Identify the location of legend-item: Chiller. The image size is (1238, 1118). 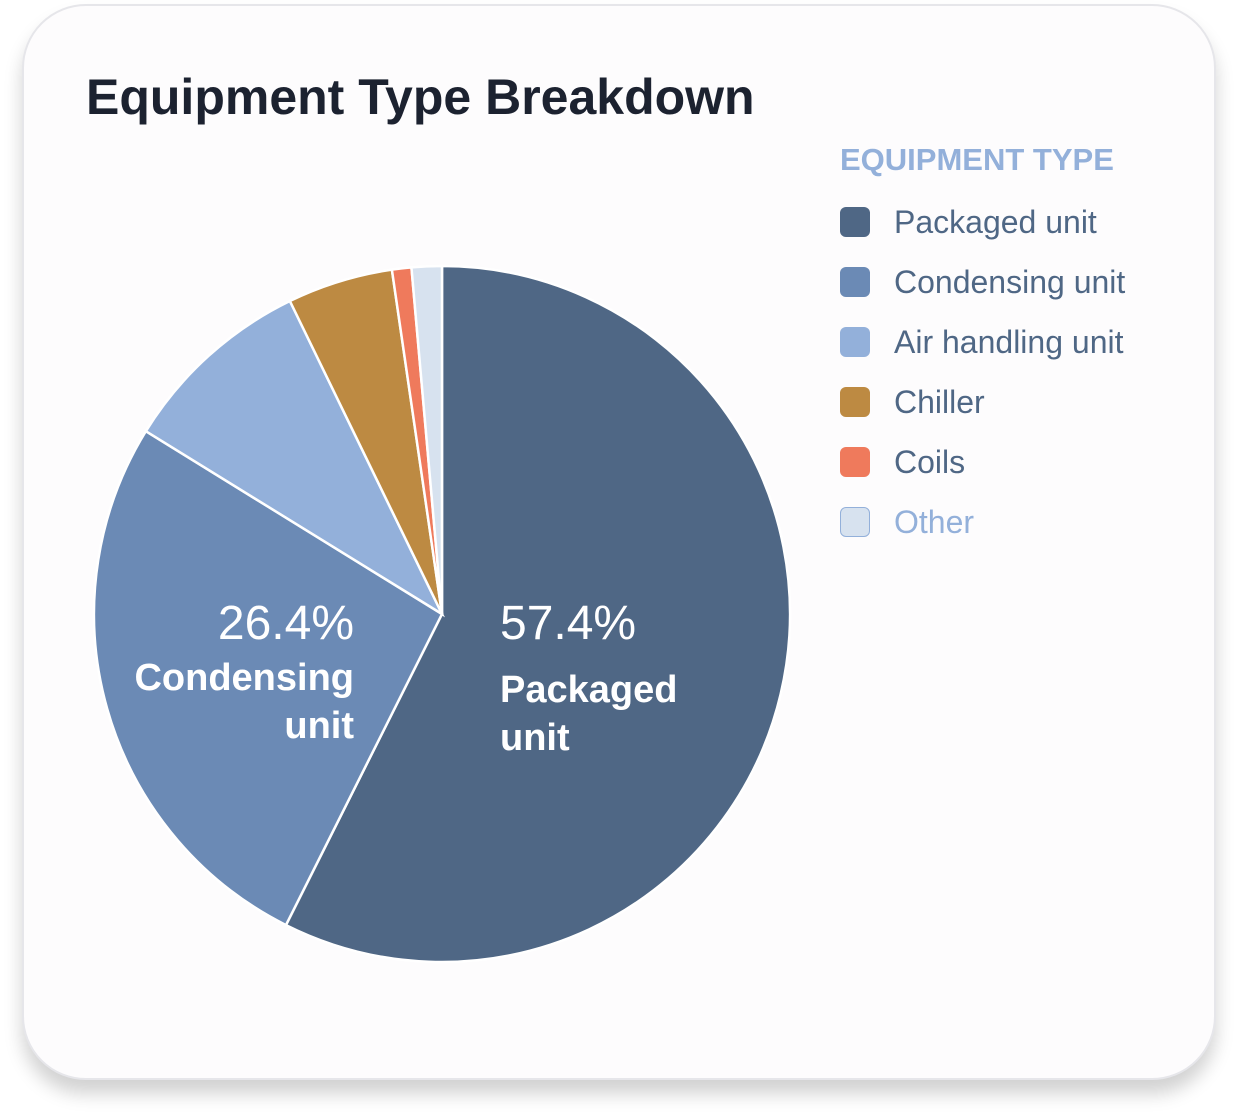
(912, 402).